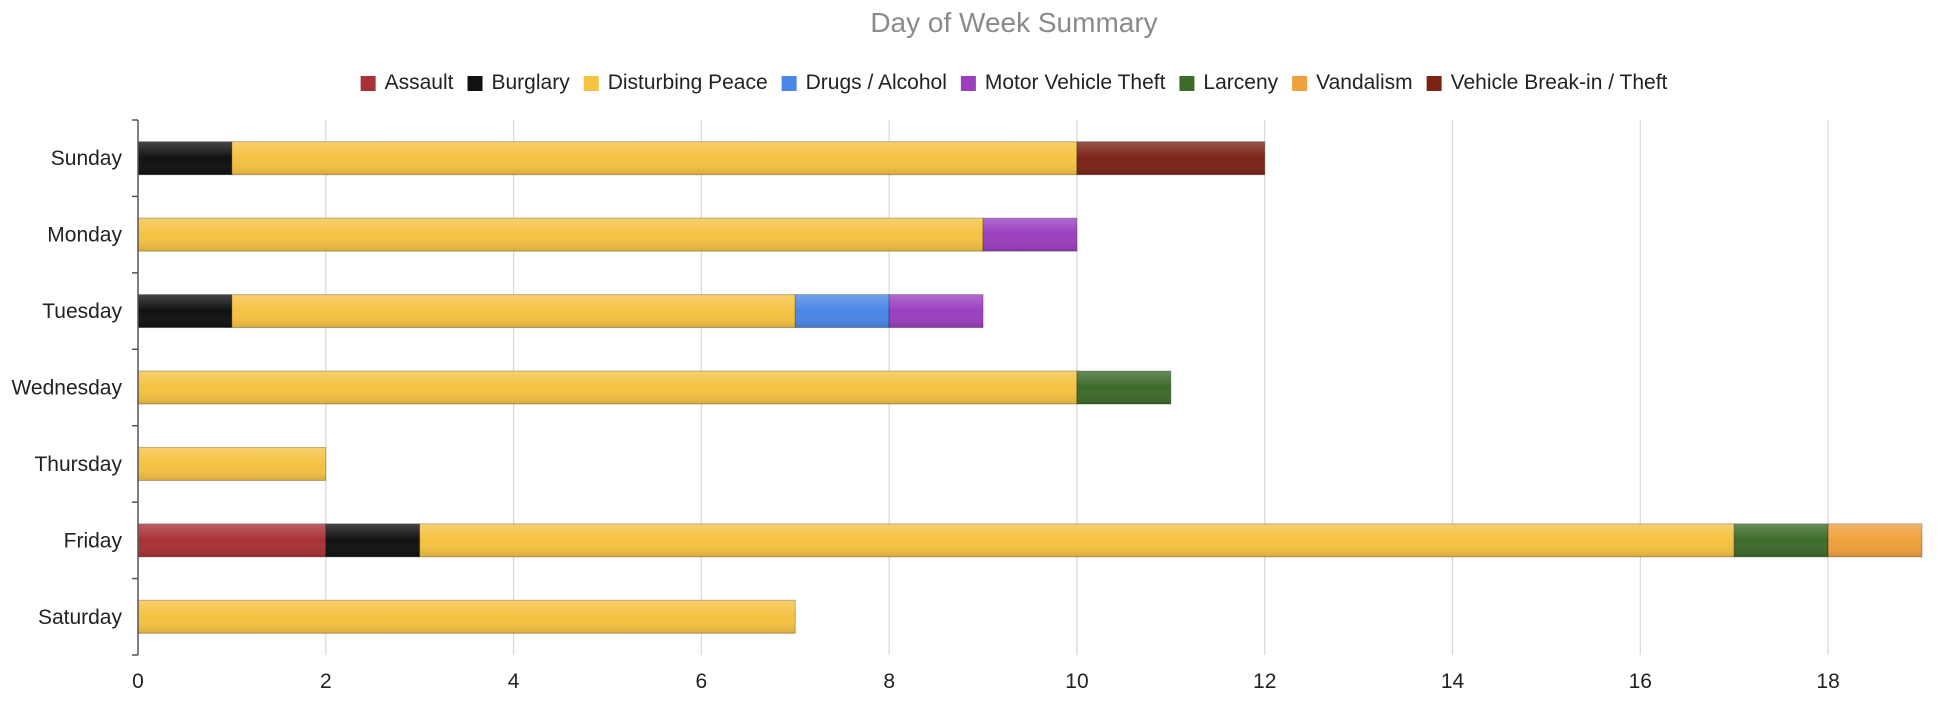 Image resolution: width=1946 pixels, height=718 pixels. I want to click on legend-item-disturbing-peace: Disturbing Peace, so click(675, 82).